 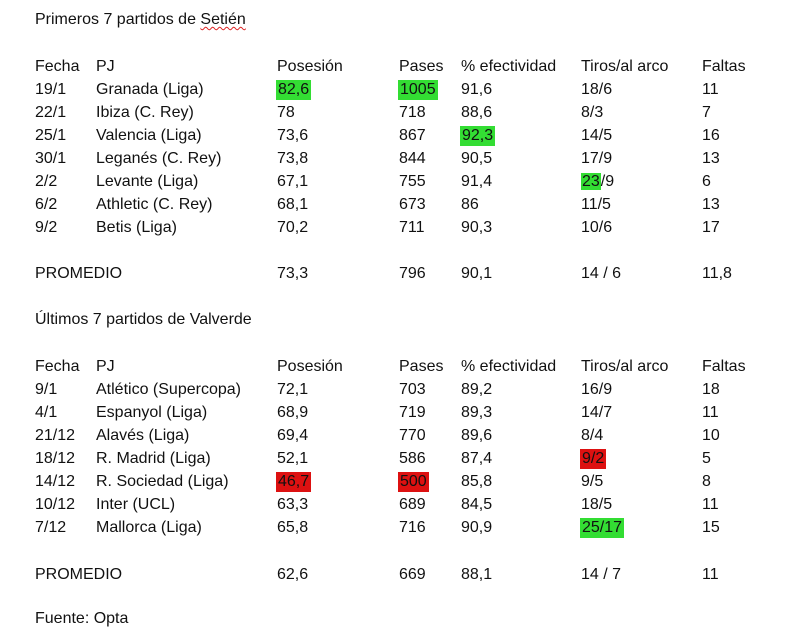 What do you see at coordinates (412, 574) in the screenshot?
I see `average-pases: 669` at bounding box center [412, 574].